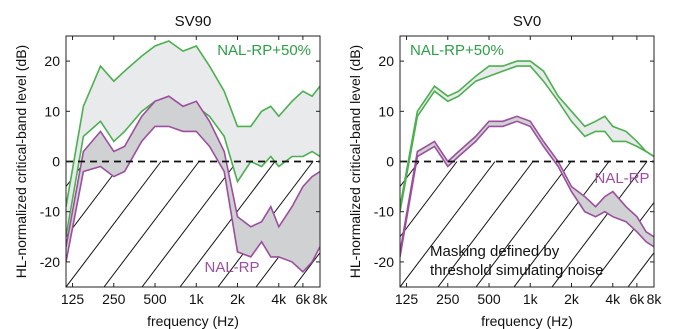  Describe the element at coordinates (495, 251) in the screenshot. I see `annotation-masking-line-1: Masking defined by` at that location.